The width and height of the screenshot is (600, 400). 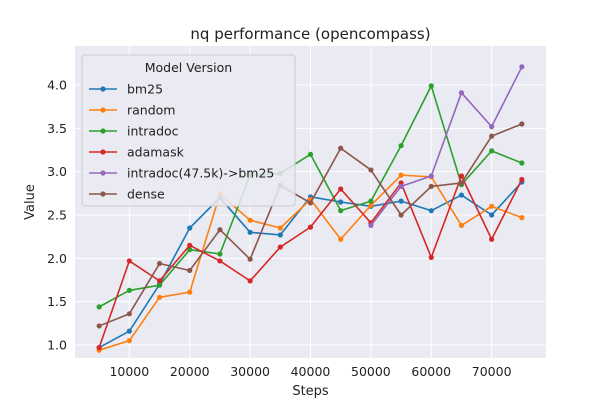 I want to click on y-tick-label: 3.5, so click(x=57, y=128).